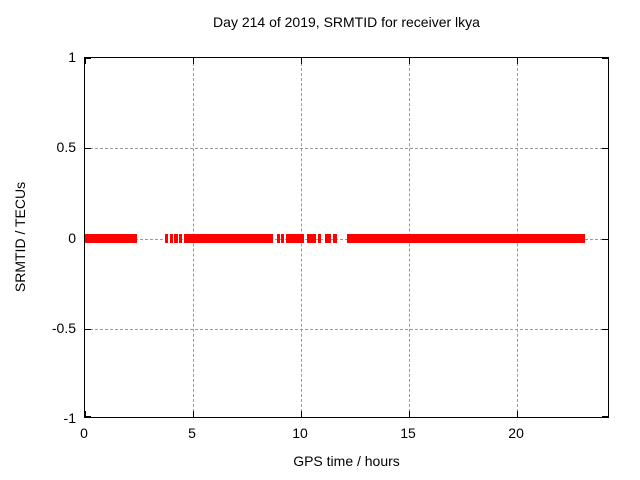 This screenshot has width=640, height=480. What do you see at coordinates (192, 433) in the screenshot?
I see `x-tick-label: 5` at bounding box center [192, 433].